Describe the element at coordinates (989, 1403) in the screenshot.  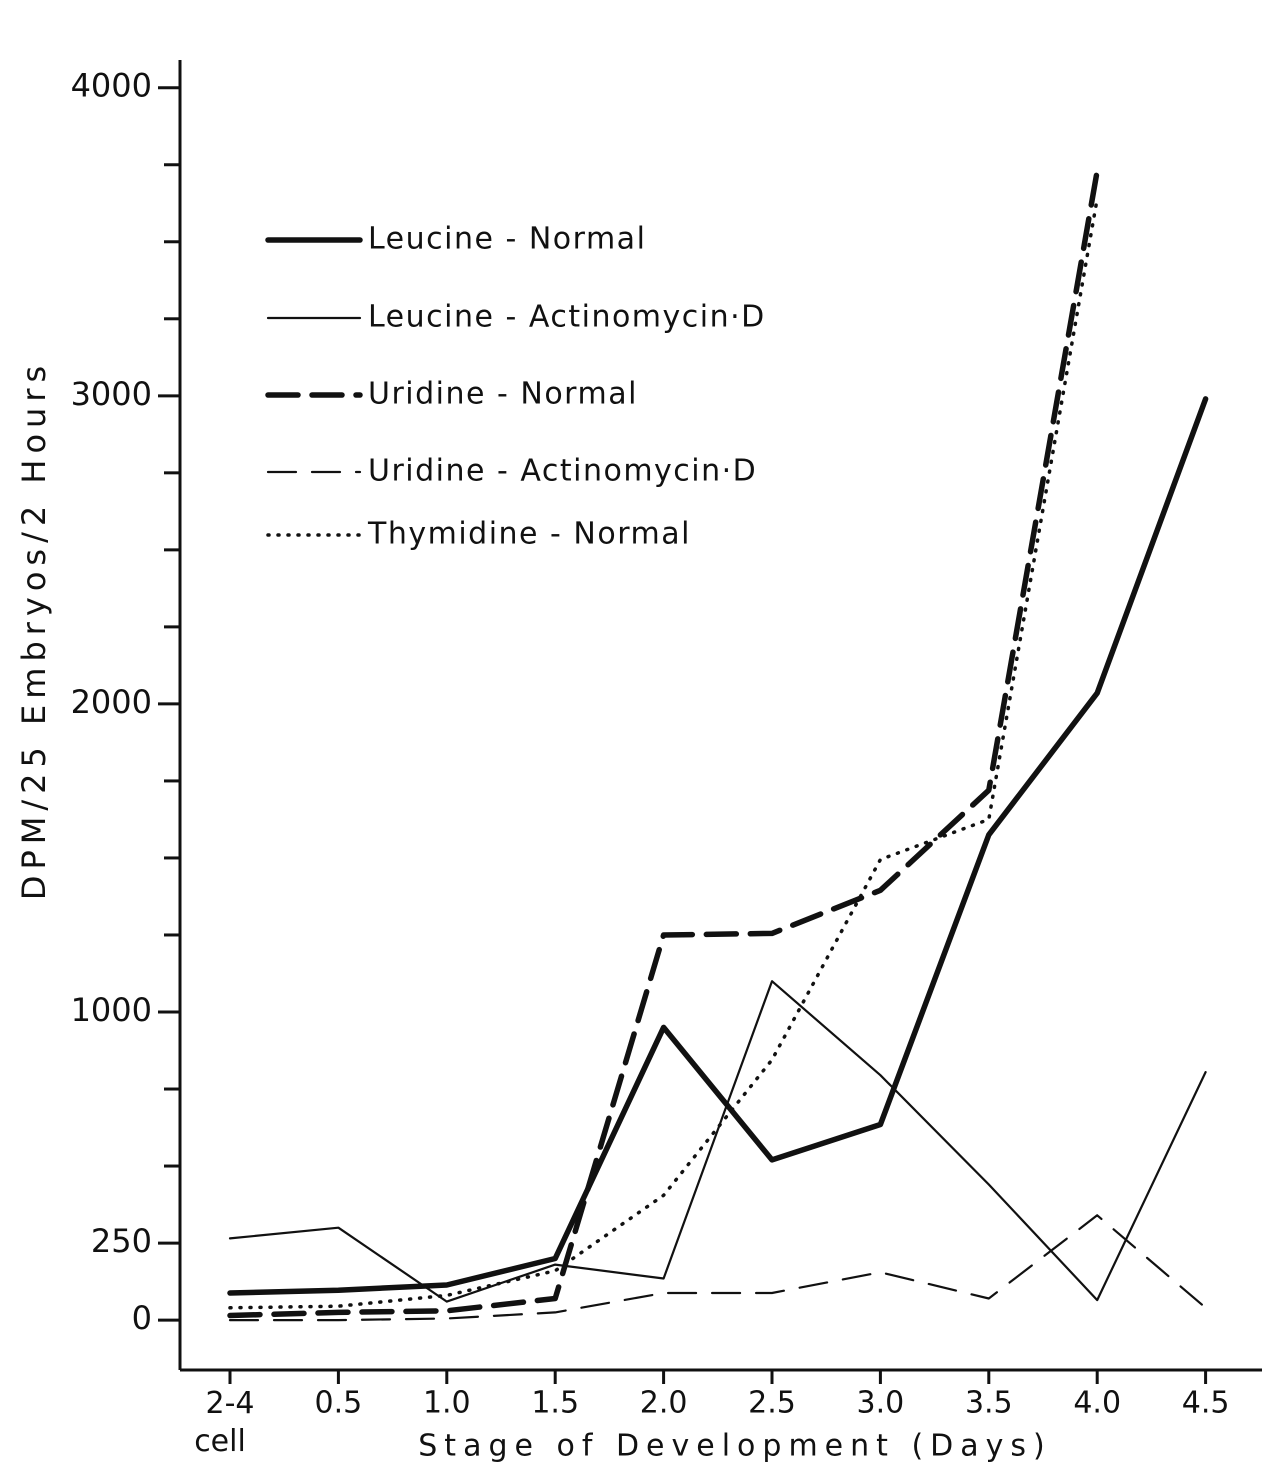
I see `x-tick-label: 3.5` at that location.